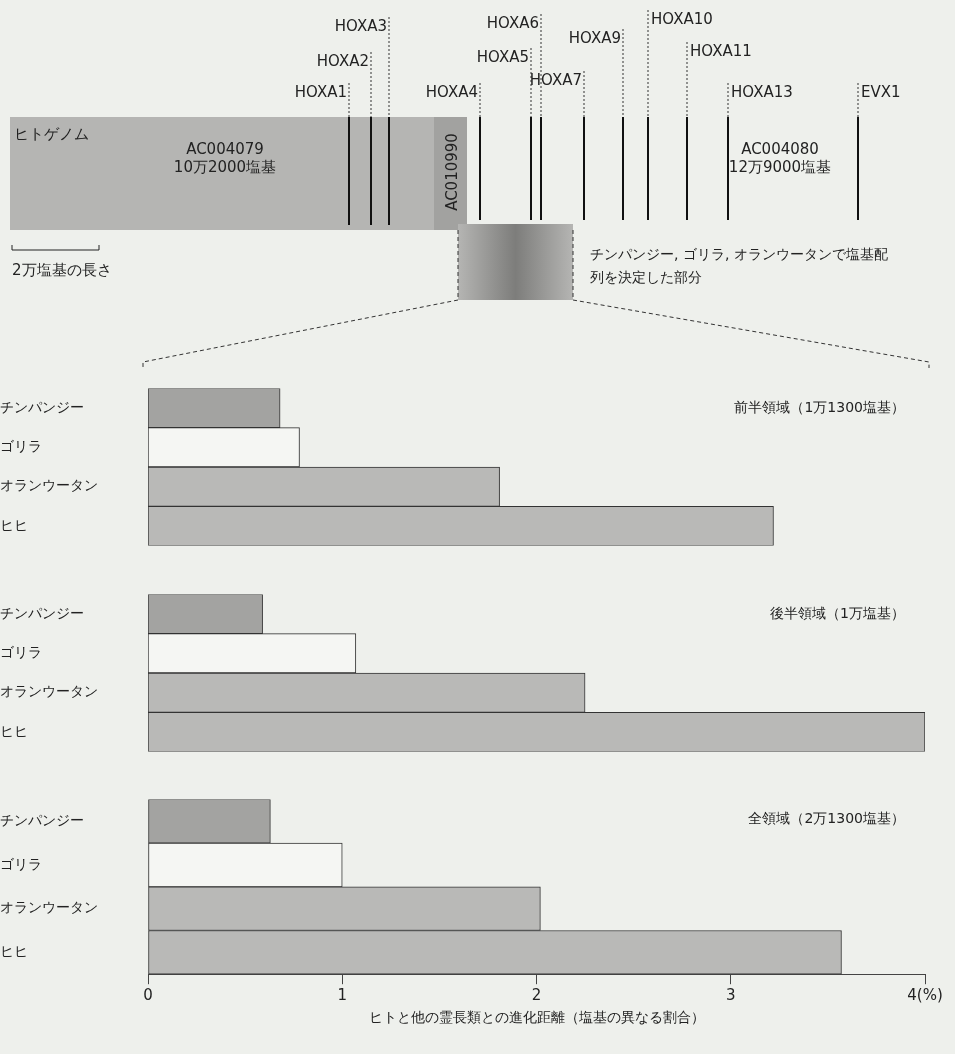  I want to click on text: 12万9000塩基, so click(780, 167).